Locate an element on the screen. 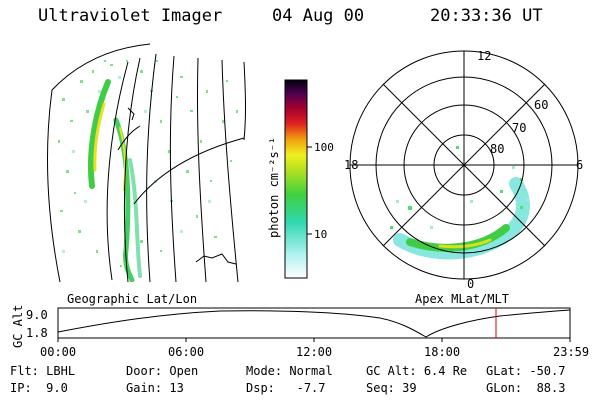 This screenshot has height=400, width=600. door-readout: Door: Open is located at coordinates (162, 371).